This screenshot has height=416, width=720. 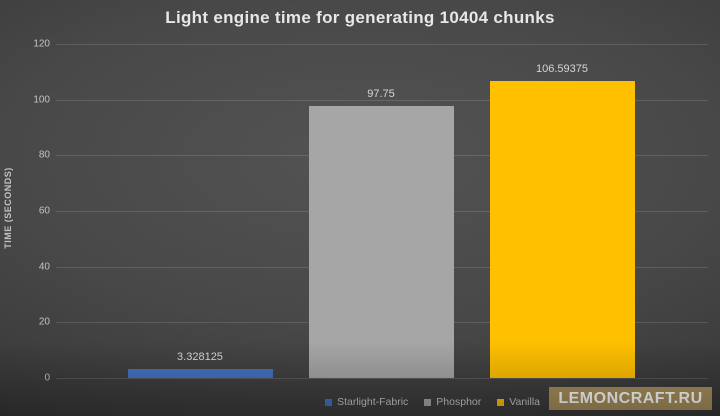 What do you see at coordinates (562, 229) in the screenshot?
I see `bar-vanilla` at bounding box center [562, 229].